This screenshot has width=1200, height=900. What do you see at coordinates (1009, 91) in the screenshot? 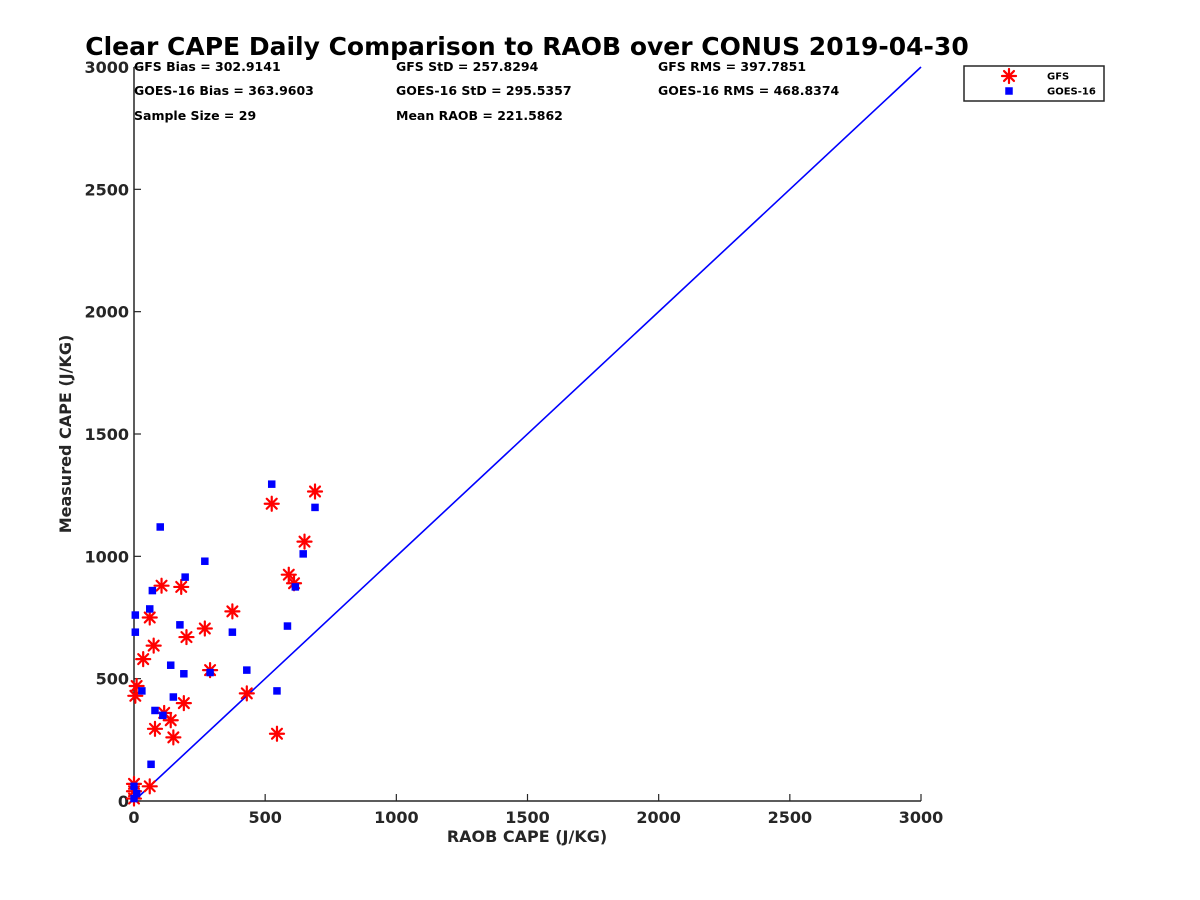
I see `legend-goes16-marker` at bounding box center [1009, 91].